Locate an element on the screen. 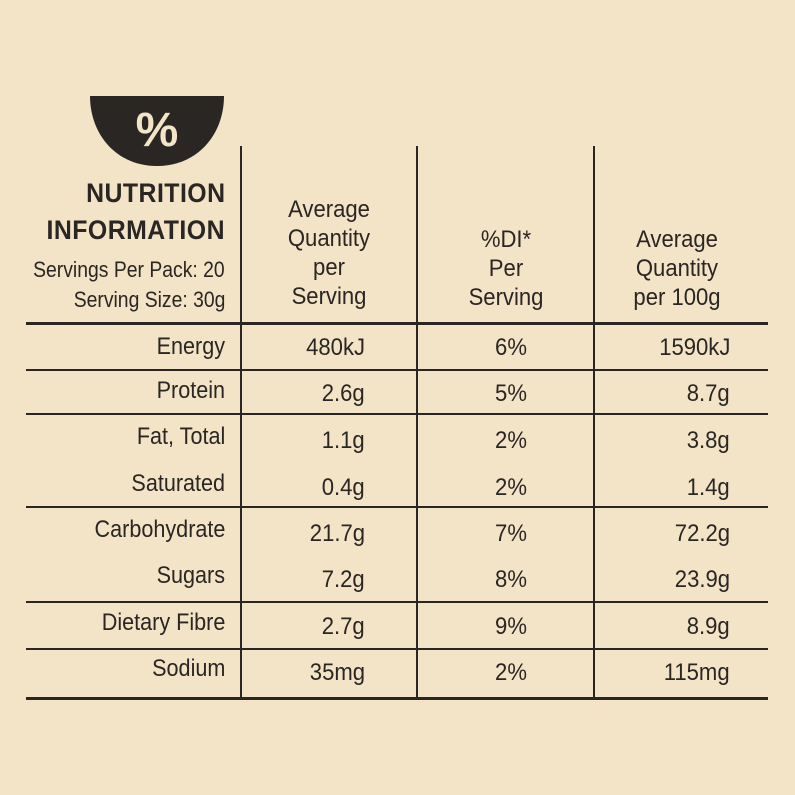  per-serving-value: 2.7g is located at coordinates (343, 626).